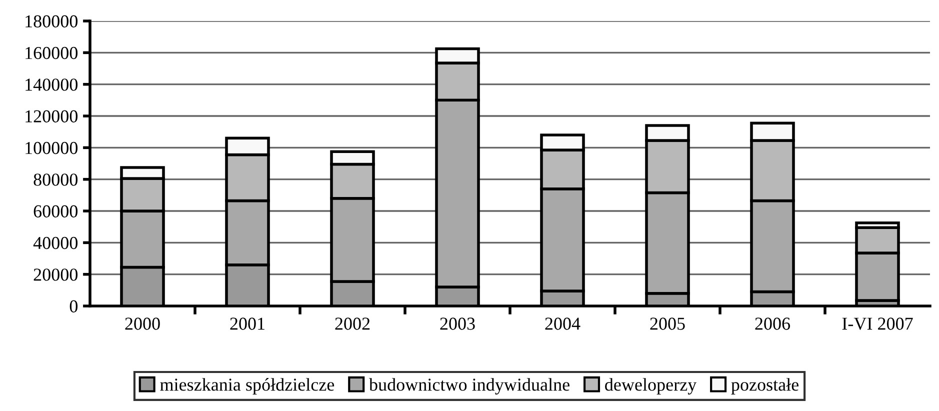 This screenshot has height=411, width=939. What do you see at coordinates (764, 386) in the screenshot?
I see `legend-label: pozostałe` at bounding box center [764, 386].